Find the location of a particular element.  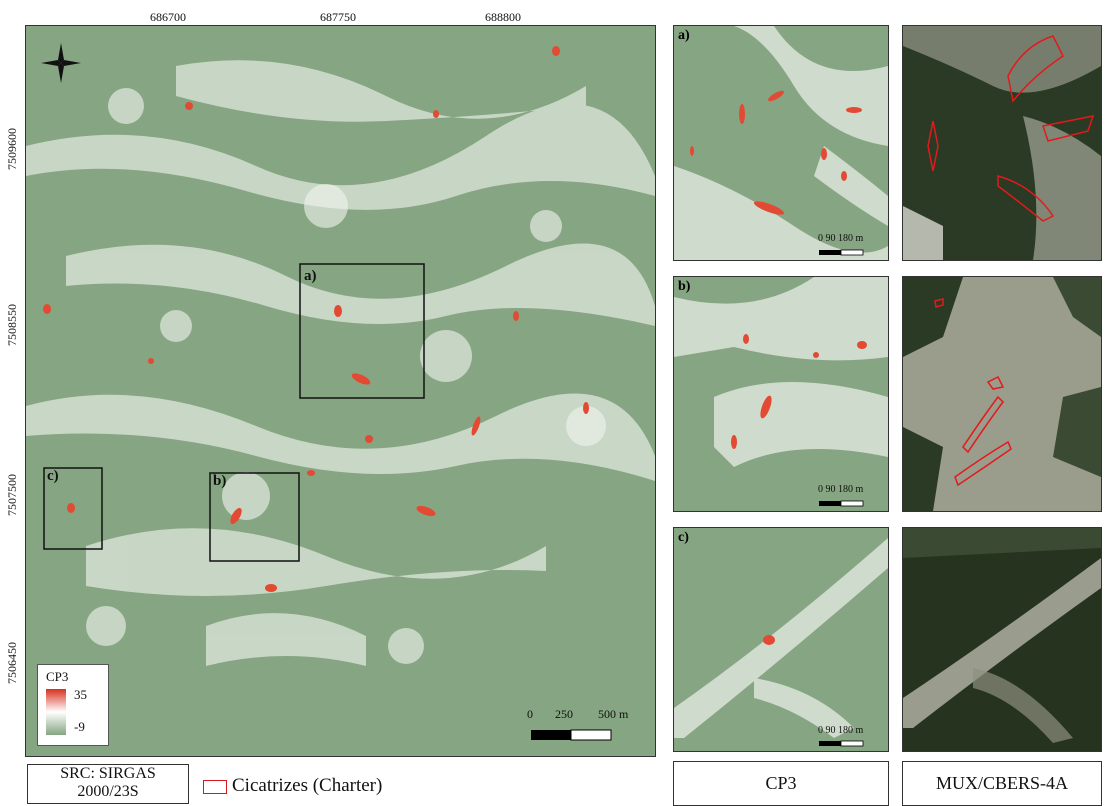

inset-label-c: c) is located at coordinates (53, 476).